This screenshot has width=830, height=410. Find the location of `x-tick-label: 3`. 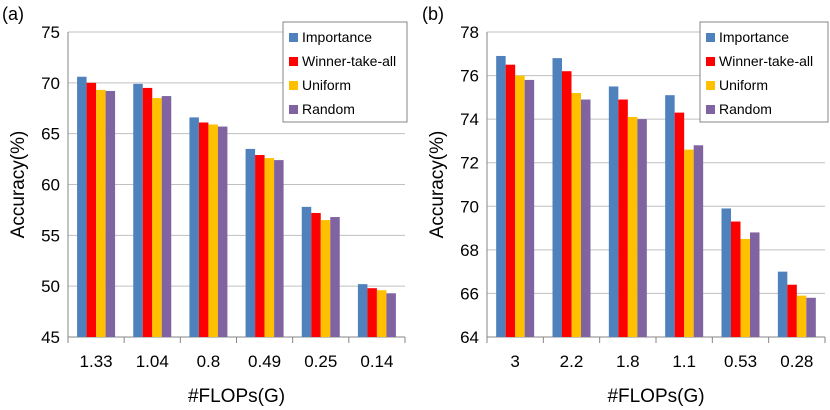

x-tick-label: 3 is located at coordinates (514, 361).